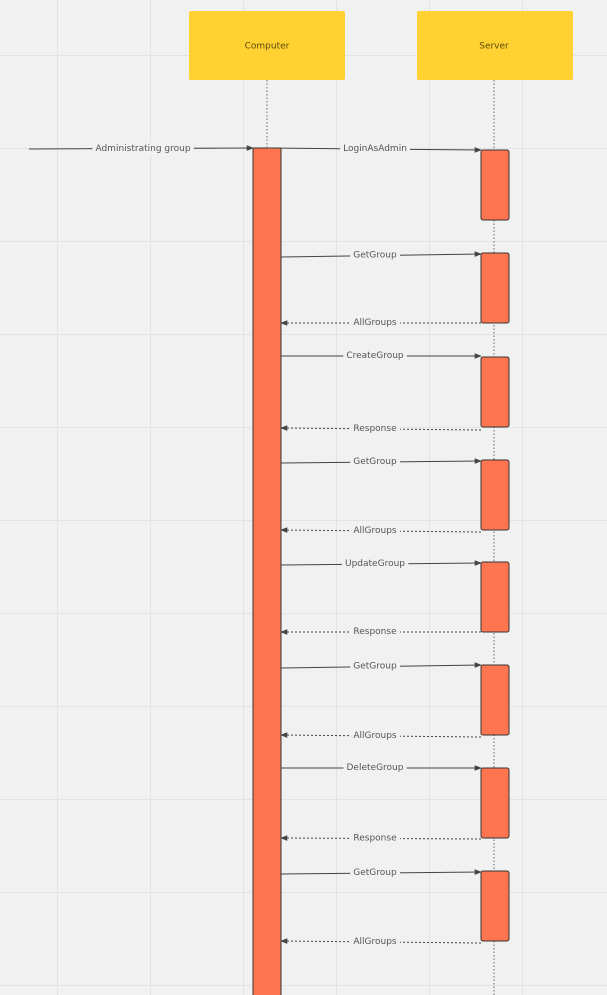  I want to click on message-label: CreateGroup, so click(375, 356).